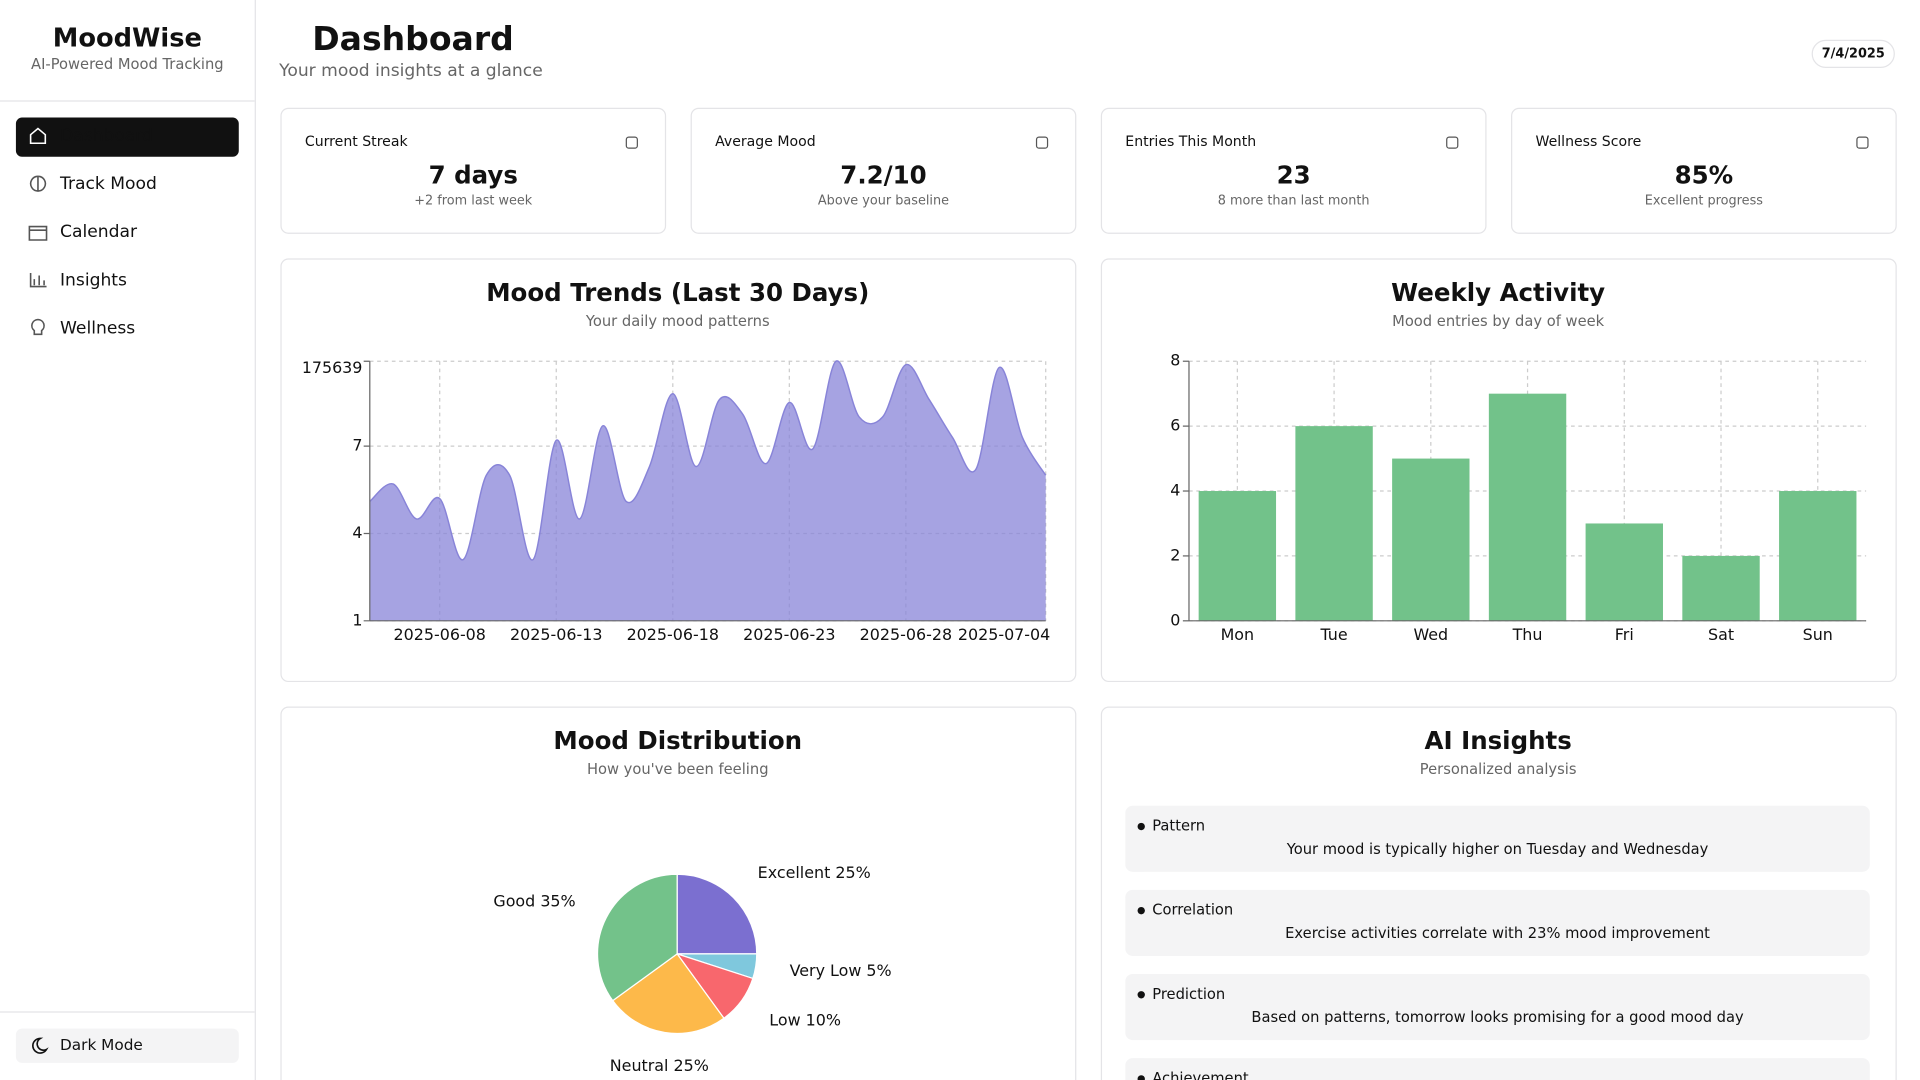 The width and height of the screenshot is (1920, 1080). Describe the element at coordinates (40, 1045) in the screenshot. I see `moon-icon` at that location.